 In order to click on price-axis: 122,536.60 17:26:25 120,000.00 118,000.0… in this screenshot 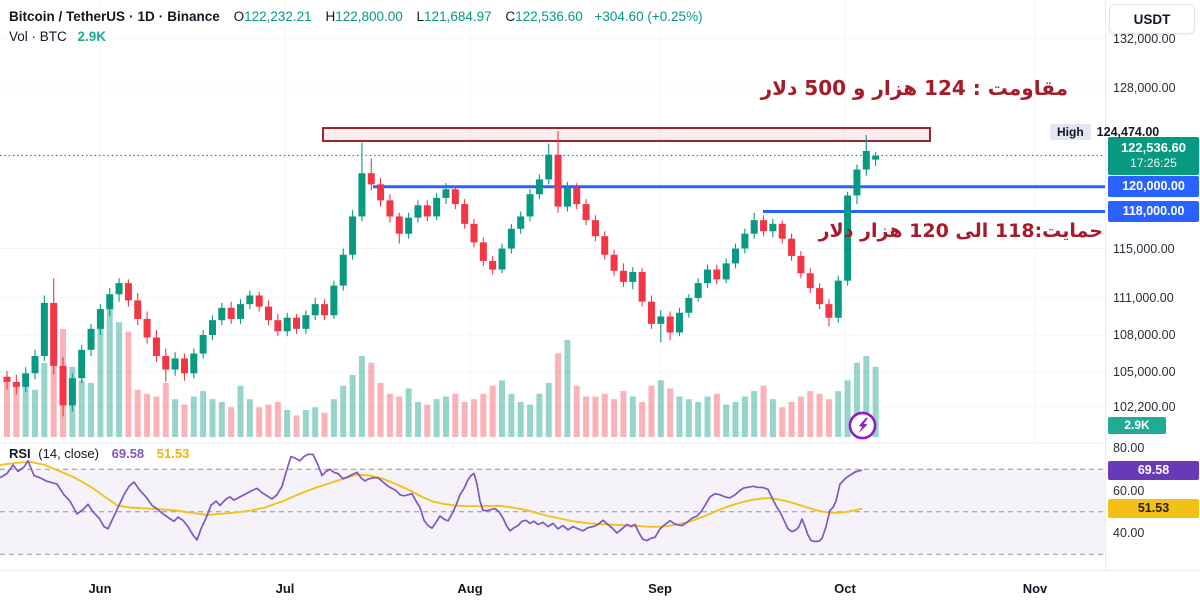, I will do `click(1152, 285)`.